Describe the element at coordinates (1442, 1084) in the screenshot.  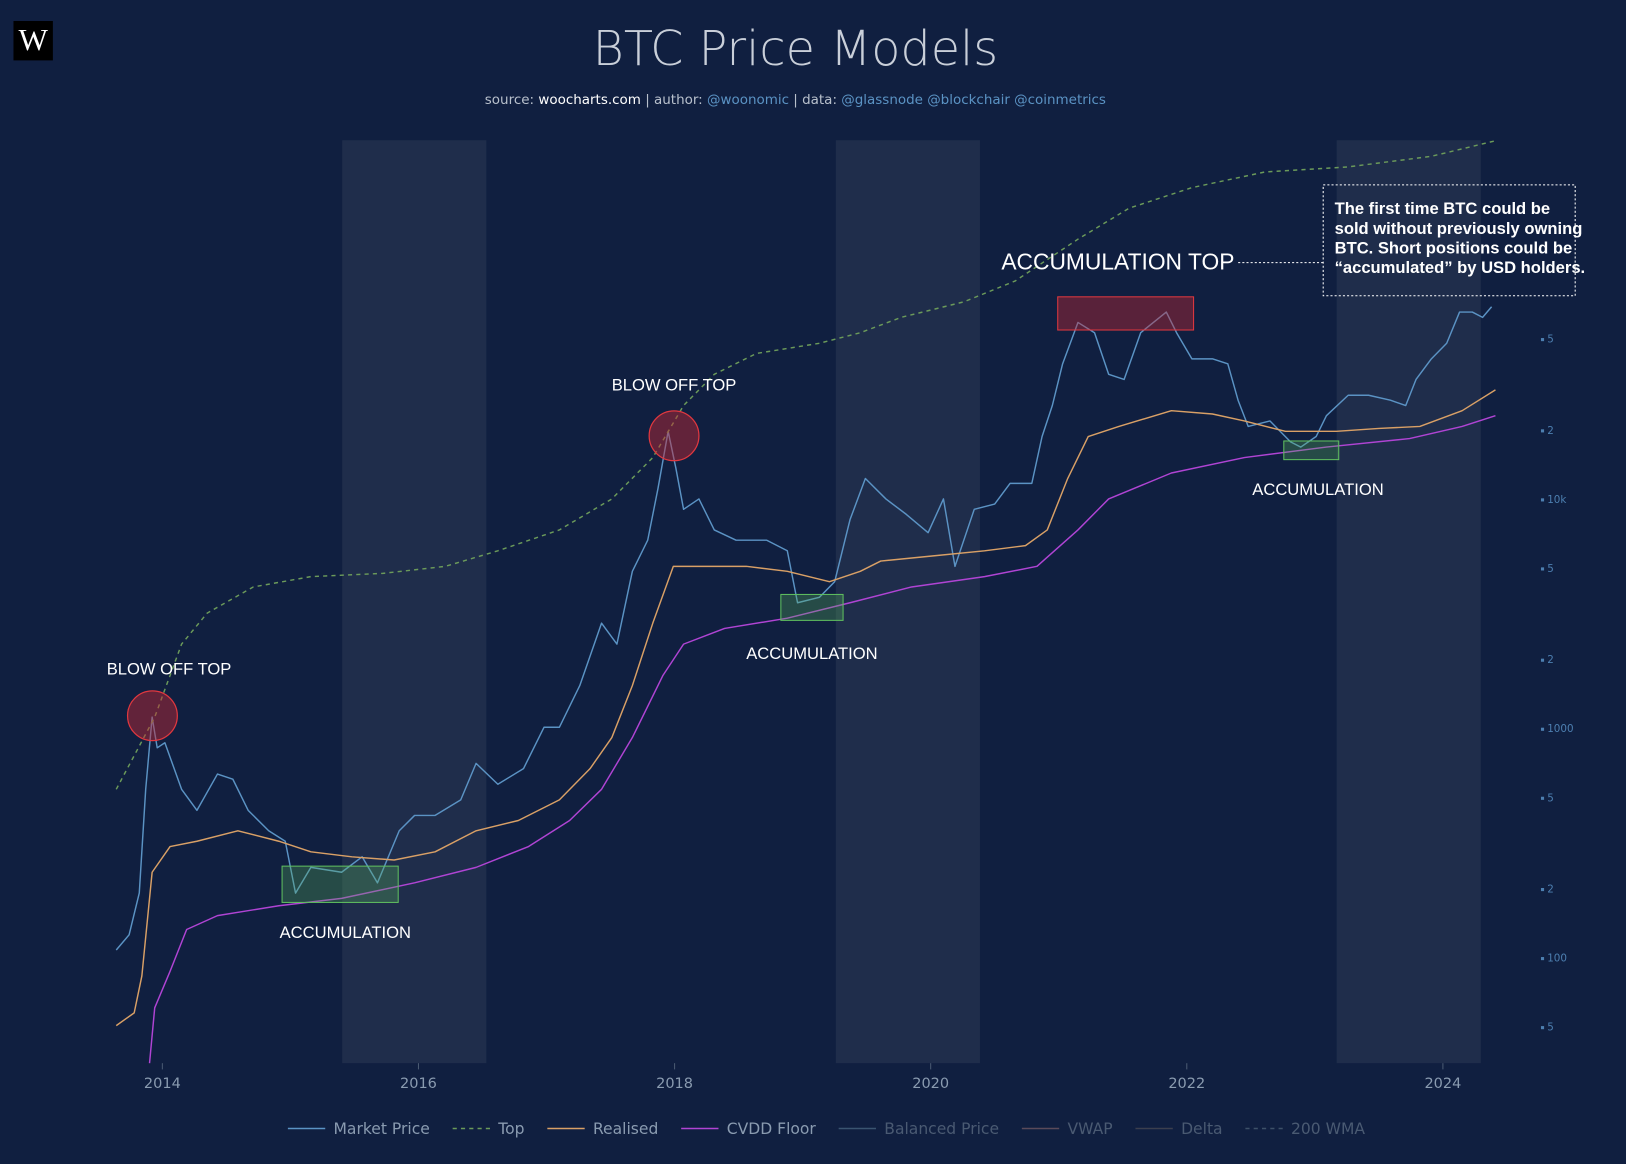
I see `x-tick-label: 2024` at that location.